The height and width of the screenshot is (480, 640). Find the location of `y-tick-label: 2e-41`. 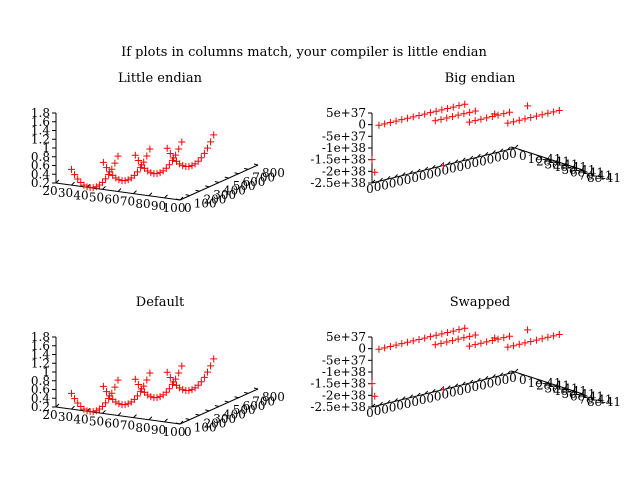

y-tick-label: 2e-41 is located at coordinates (553, 162).